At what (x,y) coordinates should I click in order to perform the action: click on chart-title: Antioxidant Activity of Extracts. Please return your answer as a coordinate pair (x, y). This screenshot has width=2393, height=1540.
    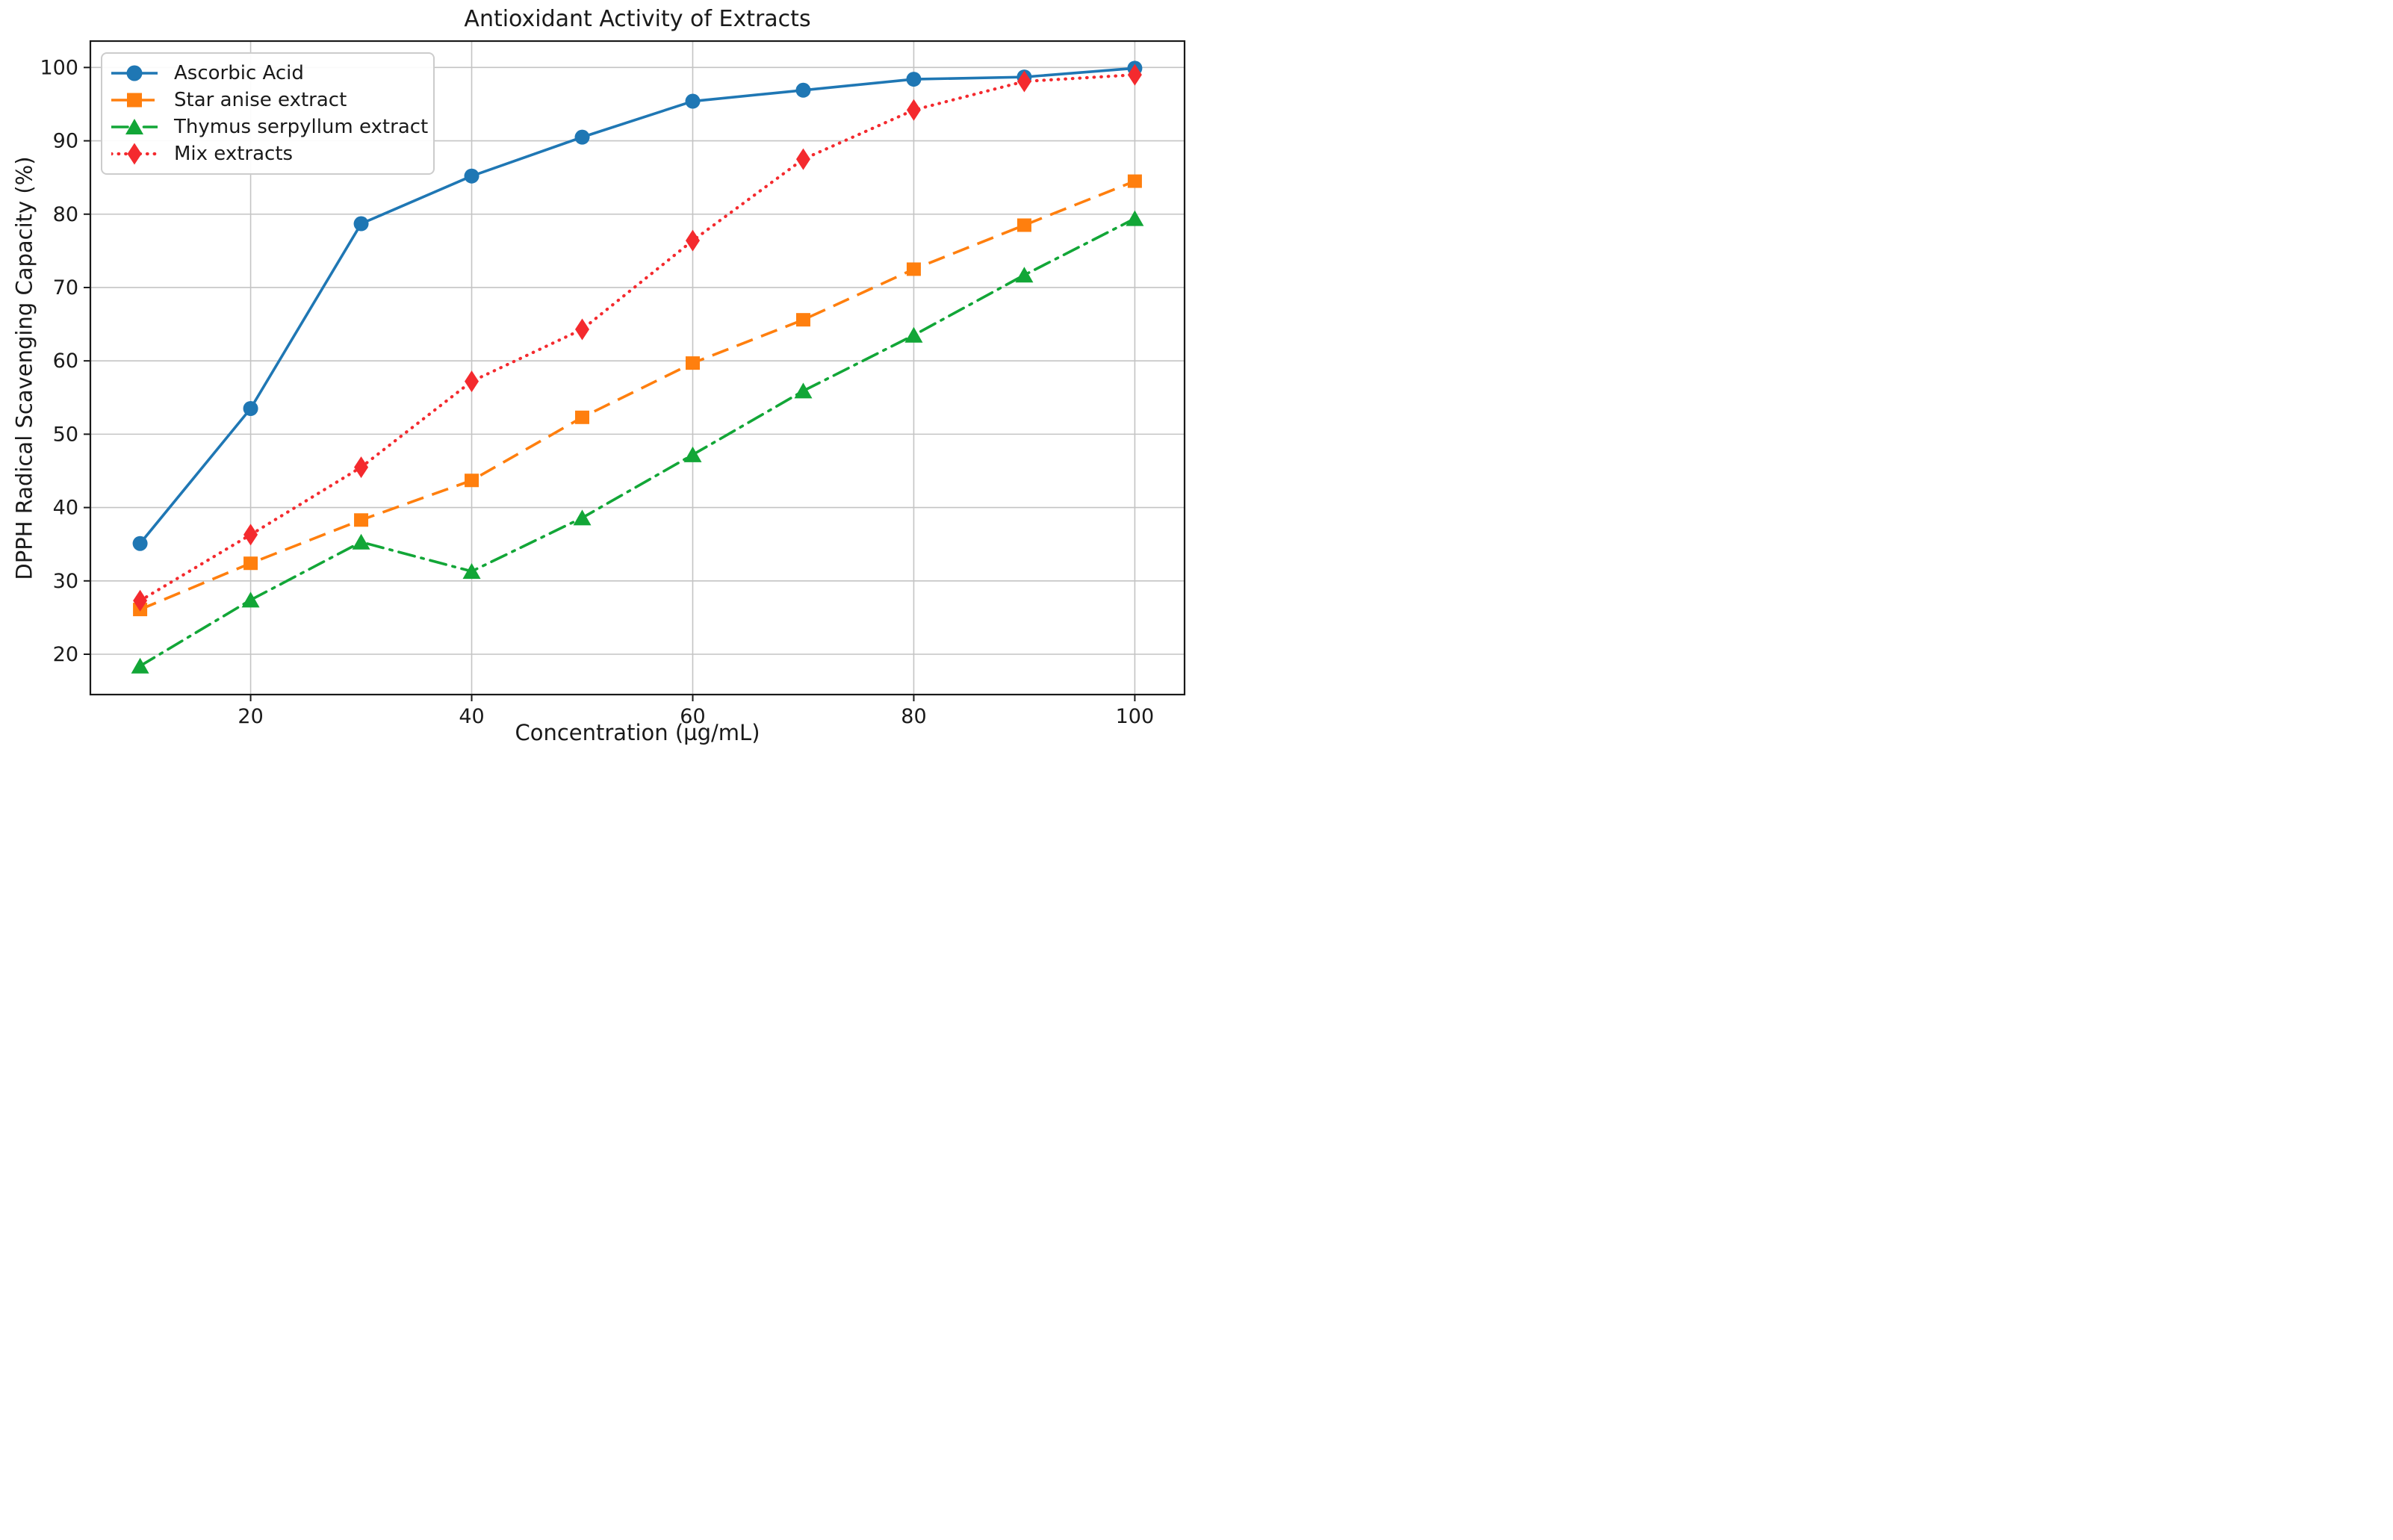
    Looking at the image, I should click on (637, 19).